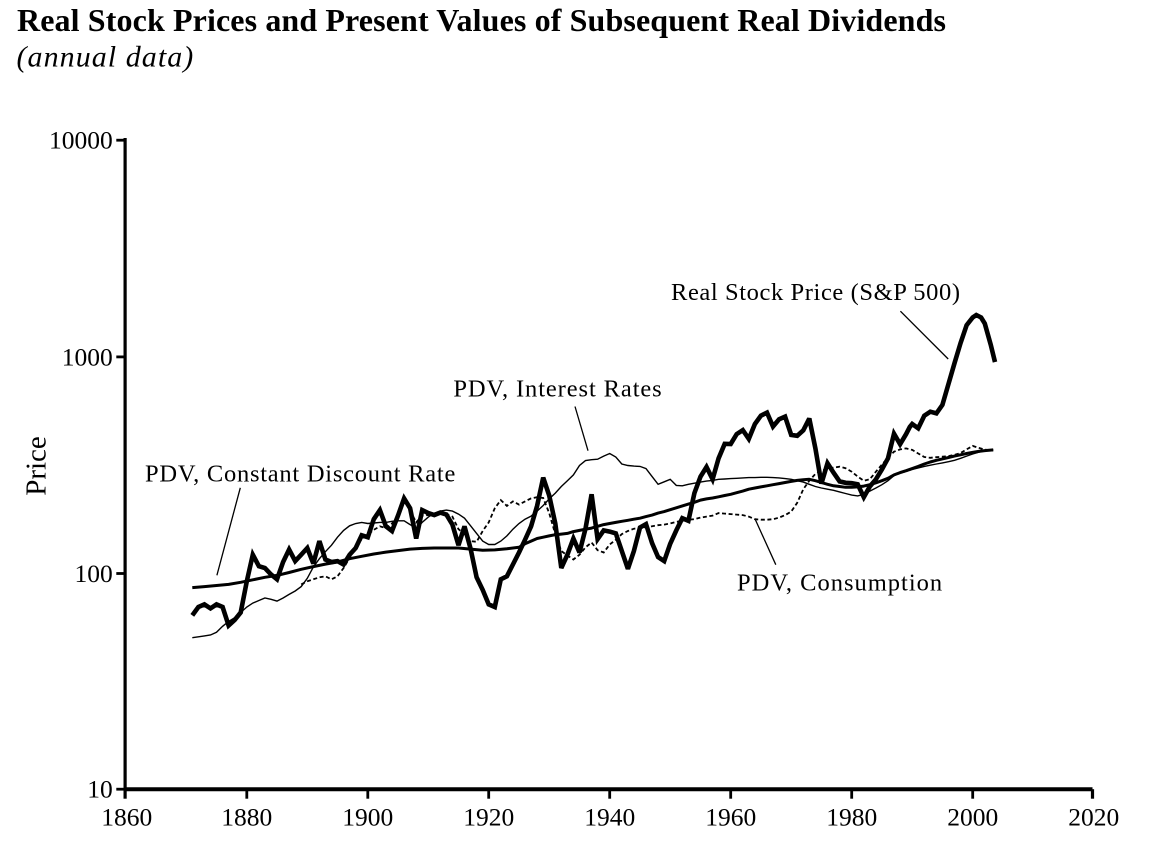 The image size is (1152, 845). Describe the element at coordinates (1093, 817) in the screenshot. I see `svg-text: 2020` at that location.